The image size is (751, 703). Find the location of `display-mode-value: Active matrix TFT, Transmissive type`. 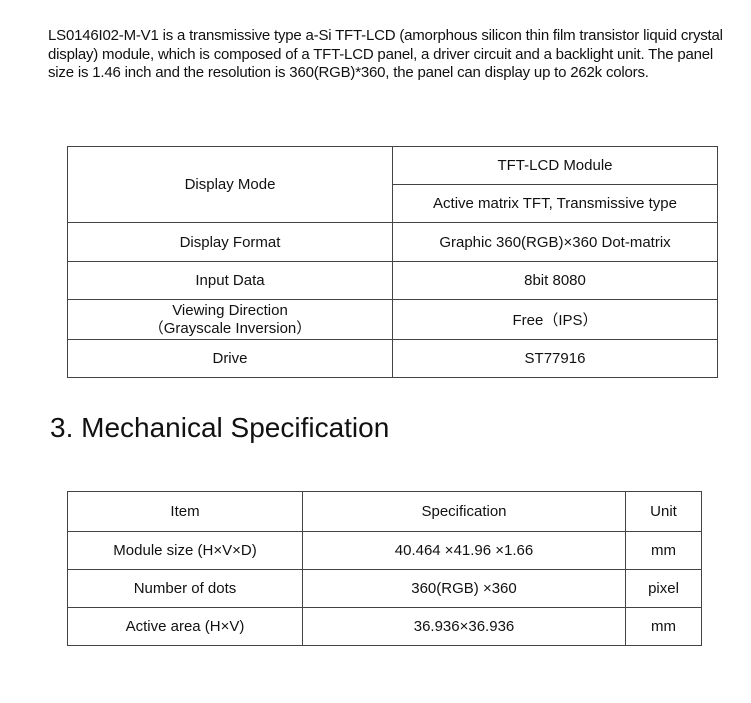

display-mode-value: Active matrix TFT, Transmissive type is located at coordinates (555, 203).